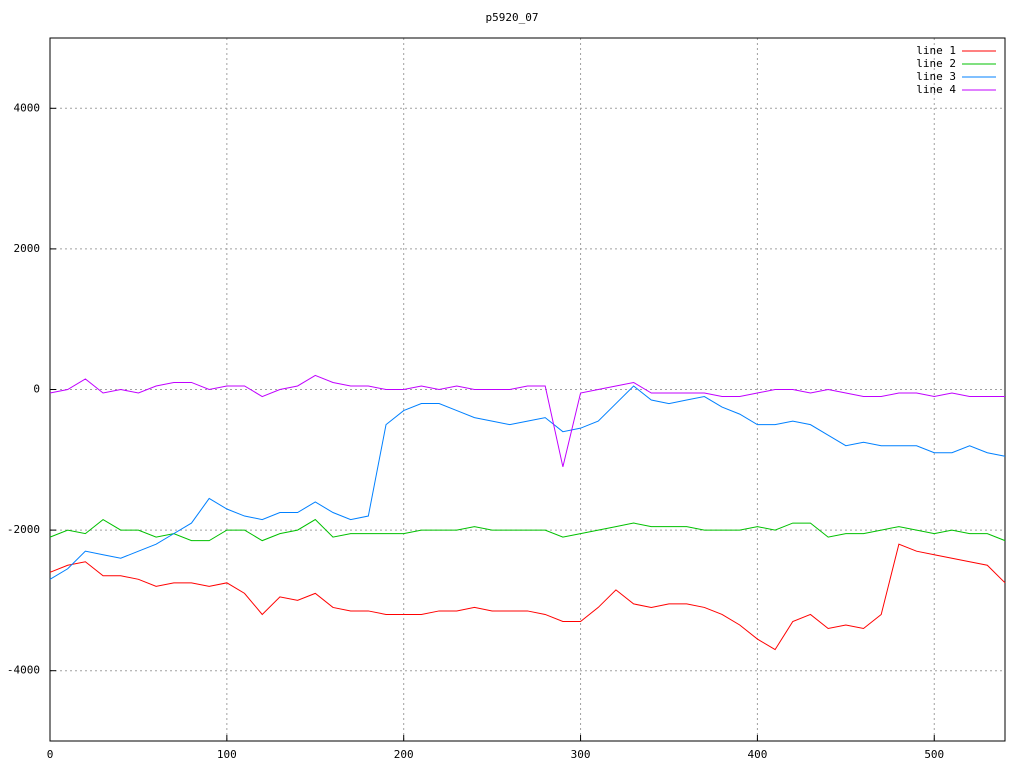 This screenshot has height=768, width=1024. I want to click on x-tick-label: 0, so click(50, 754).